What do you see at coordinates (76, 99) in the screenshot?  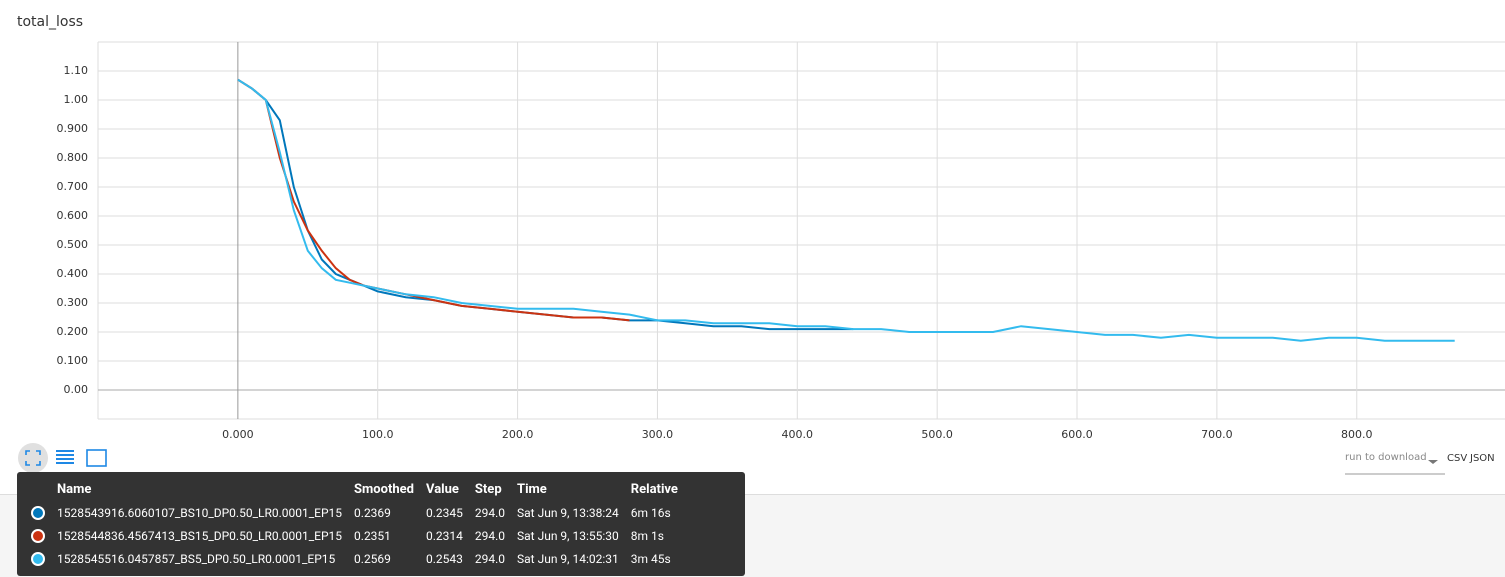 I see `y-tick-label: 1.00` at bounding box center [76, 99].